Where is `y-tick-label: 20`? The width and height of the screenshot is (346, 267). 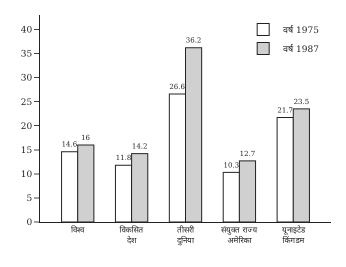
y-tick-label: 20 is located at coordinates (26, 127).